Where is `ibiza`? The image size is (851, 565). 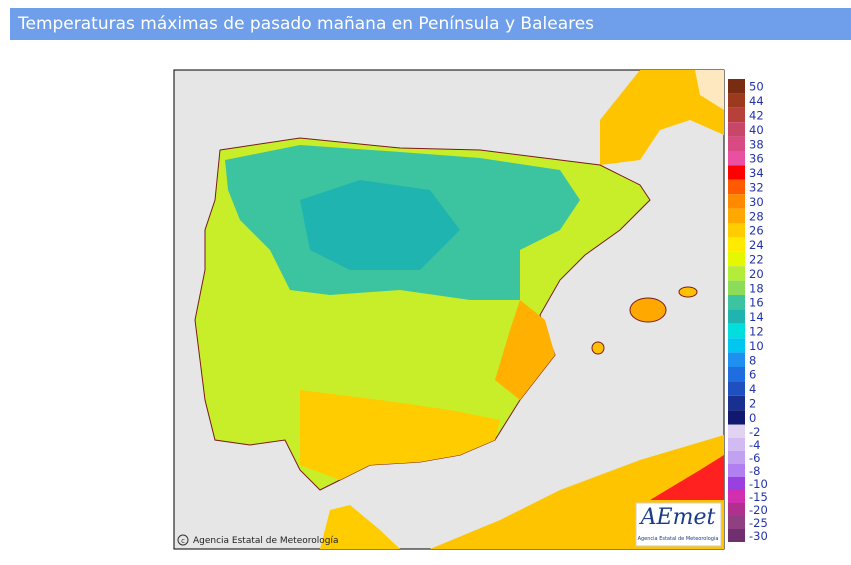
ibiza is located at coordinates (598, 348).